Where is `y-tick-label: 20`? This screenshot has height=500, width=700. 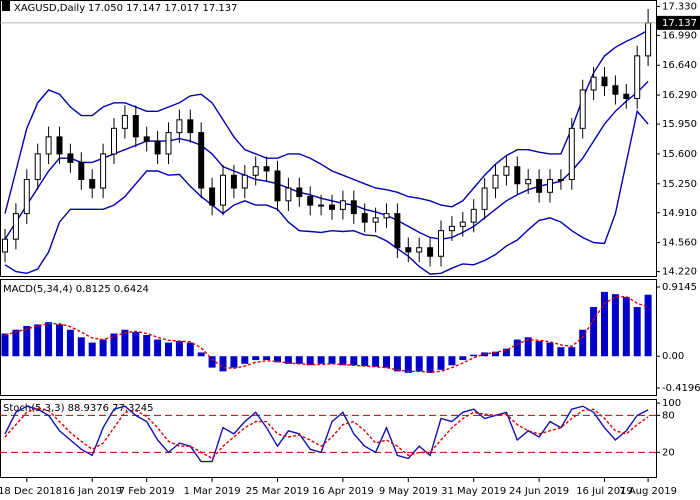
y-tick-label: 20 is located at coordinates (668, 452).